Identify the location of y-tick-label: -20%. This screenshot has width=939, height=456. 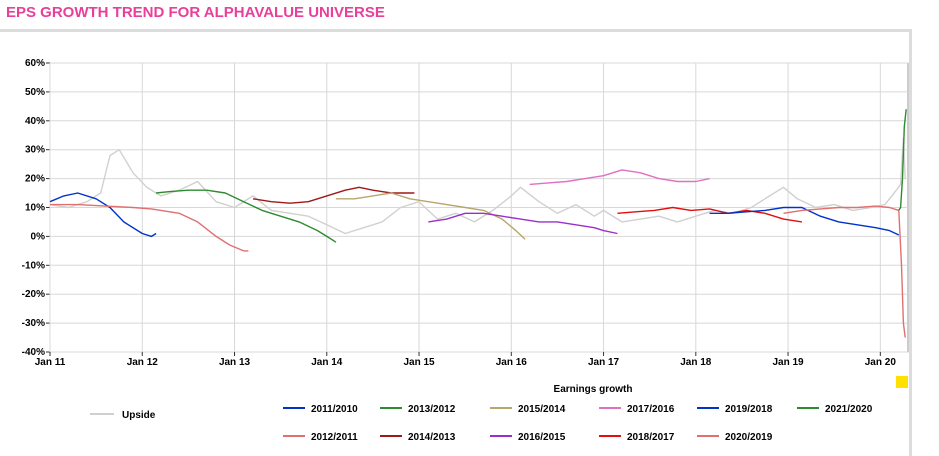
(33, 294).